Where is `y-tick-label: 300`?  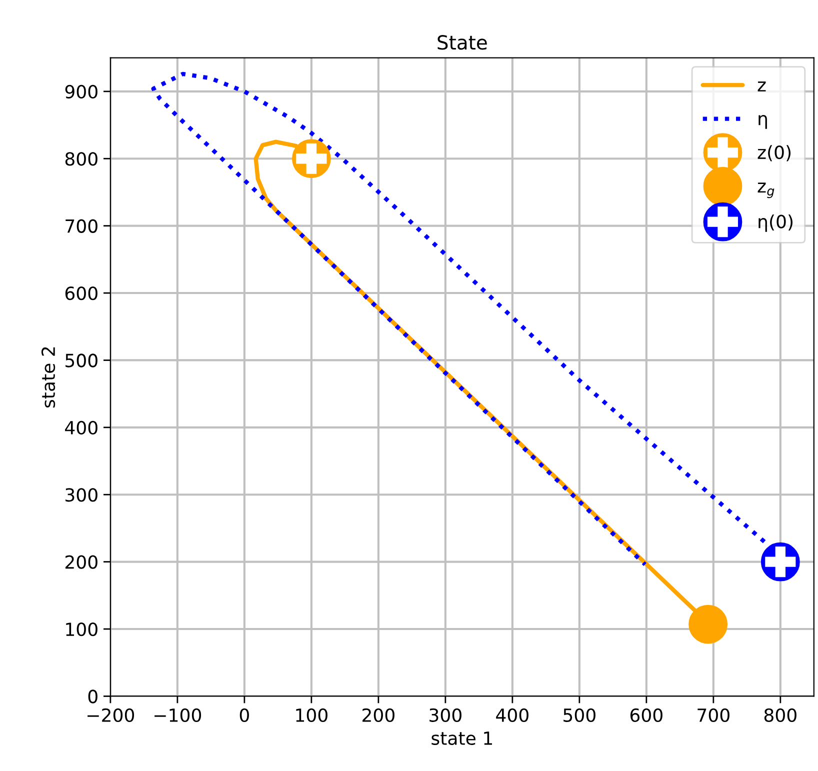 y-tick-label: 300 is located at coordinates (82, 495).